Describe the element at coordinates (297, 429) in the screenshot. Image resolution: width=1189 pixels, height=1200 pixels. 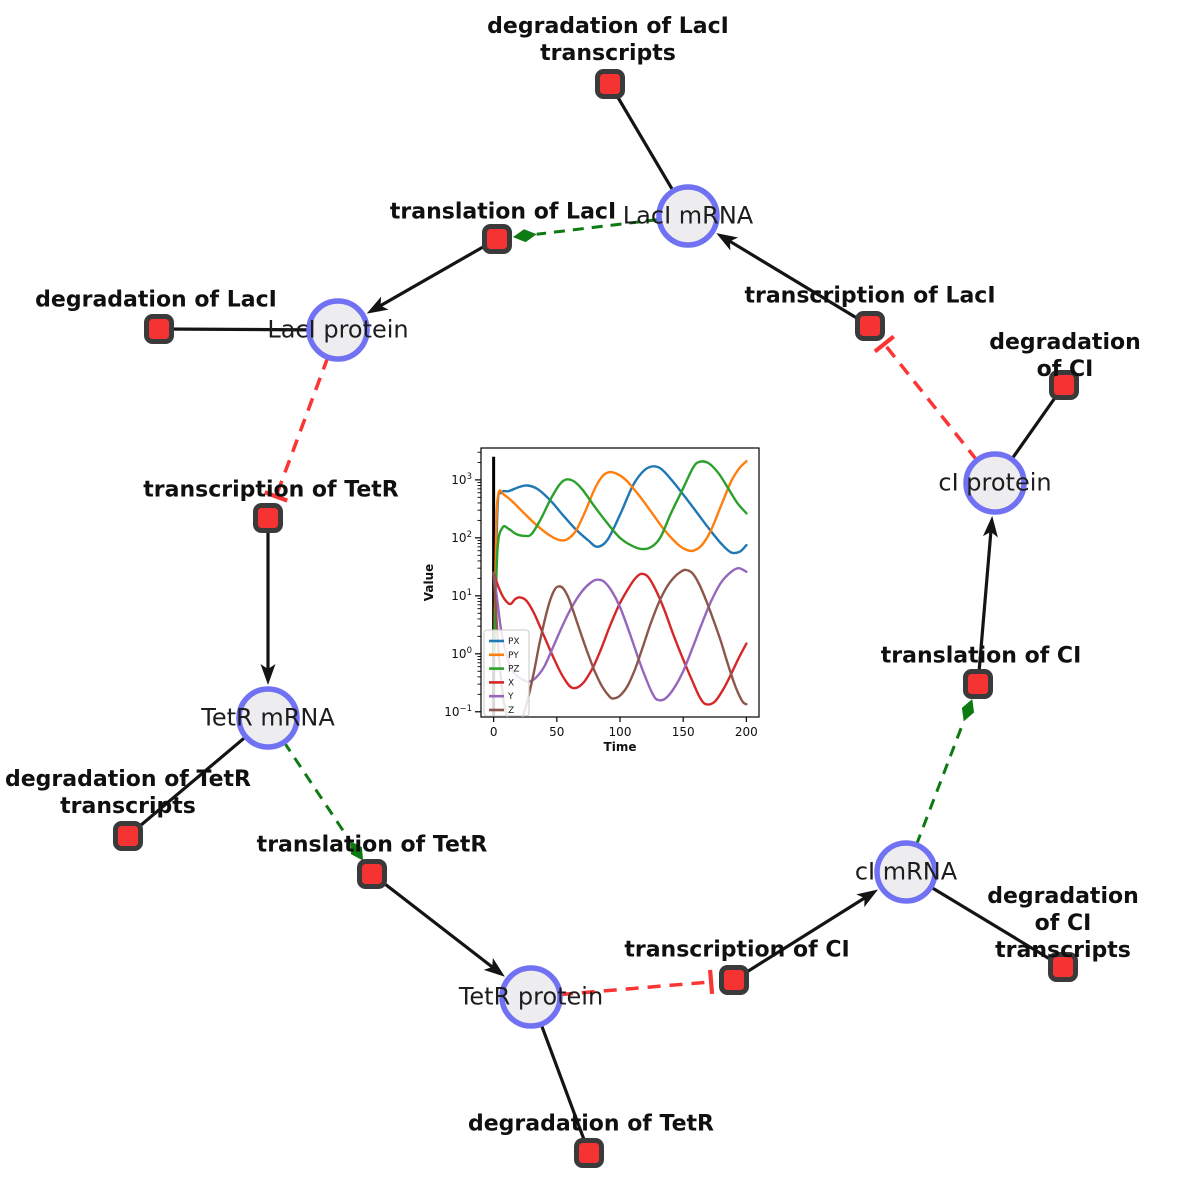
I see `edge-laci-protein-to-transcription-tetr` at that location.